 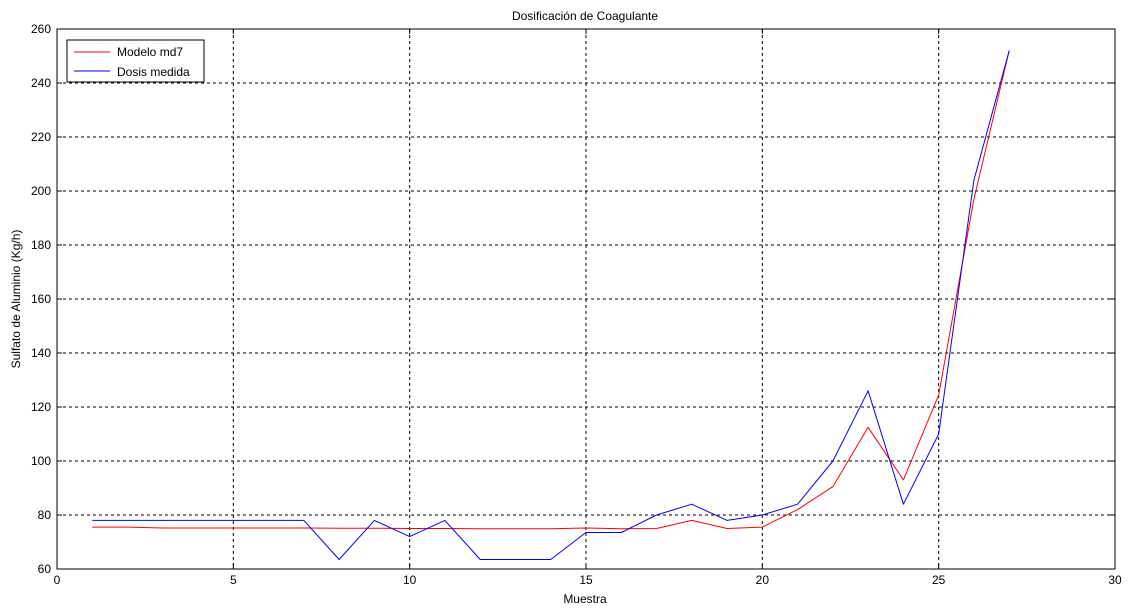 What do you see at coordinates (41, 191) in the screenshot?
I see `y-tick-label: 200` at bounding box center [41, 191].